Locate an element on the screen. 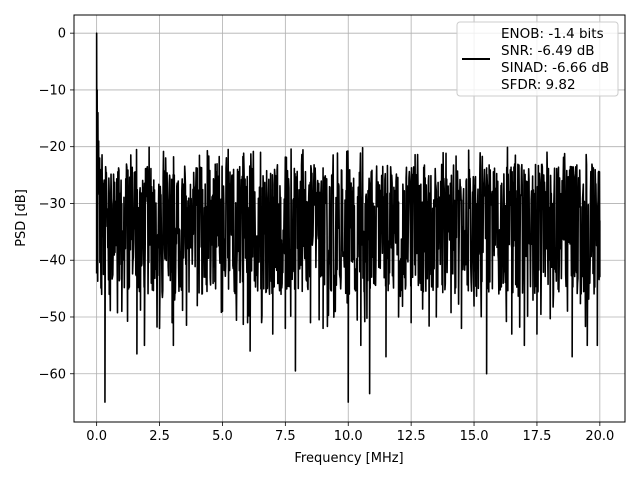 The height and width of the screenshot is (480, 640). x-axis-label: Frequency [MHz] is located at coordinates (348, 458).